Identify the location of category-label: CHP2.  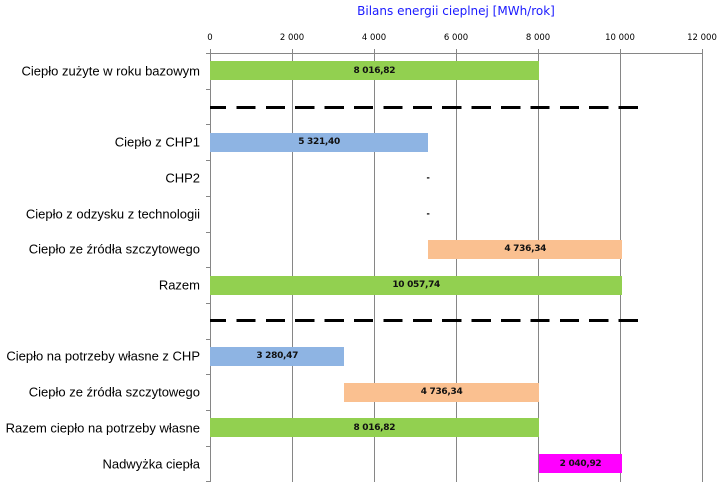
(182, 178).